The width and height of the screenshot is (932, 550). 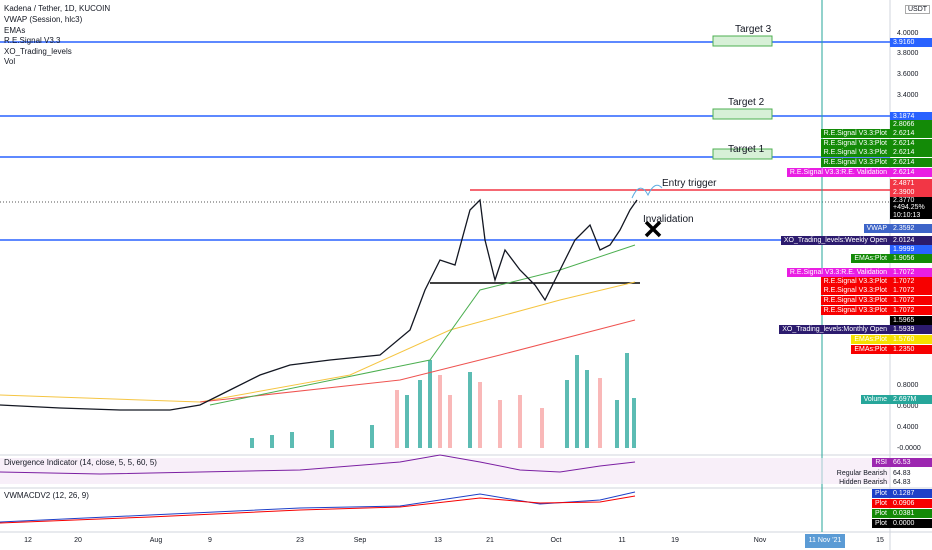 I want to click on indicator-name: VWAP (Session, hlc3), so click(x=43, y=19).